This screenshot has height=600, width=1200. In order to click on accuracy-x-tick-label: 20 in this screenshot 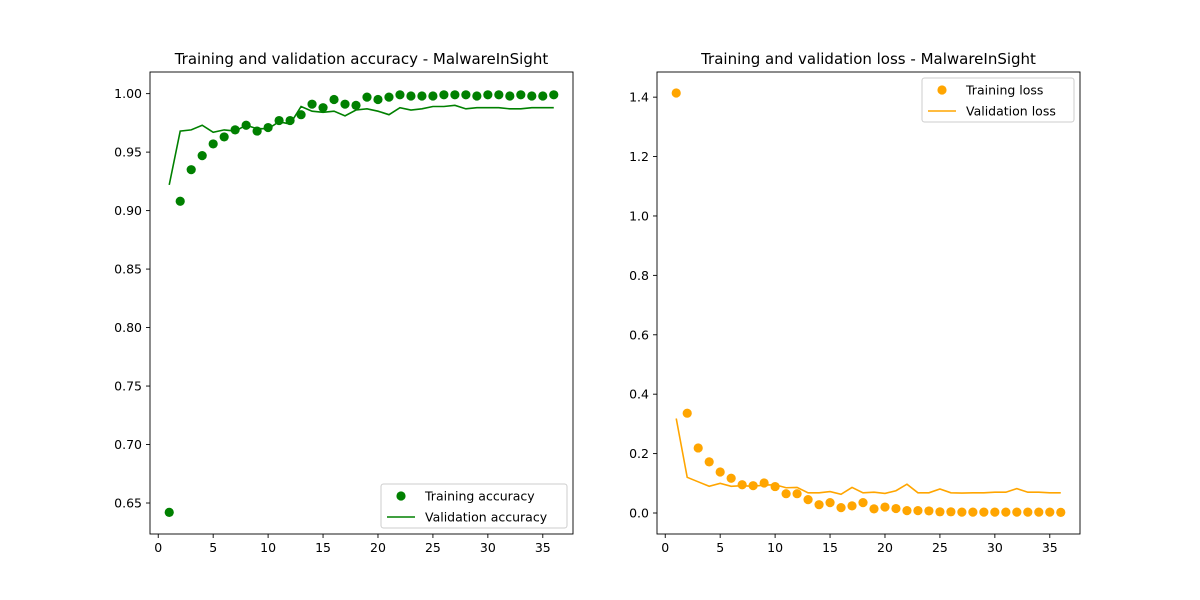, I will do `click(378, 547)`.